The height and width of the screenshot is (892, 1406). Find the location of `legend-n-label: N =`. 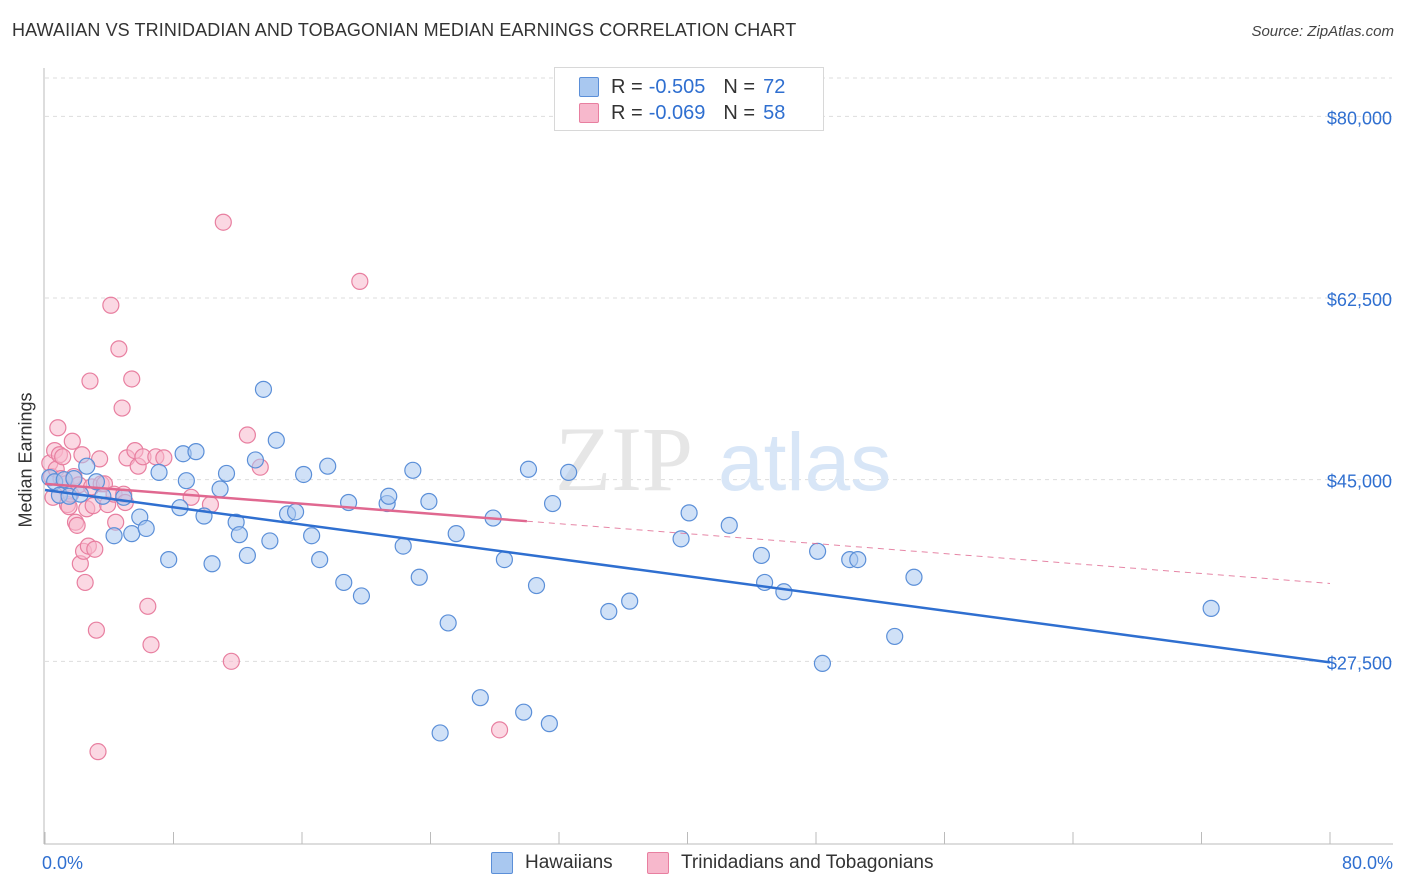

legend-n-label: N = is located at coordinates (739, 86).